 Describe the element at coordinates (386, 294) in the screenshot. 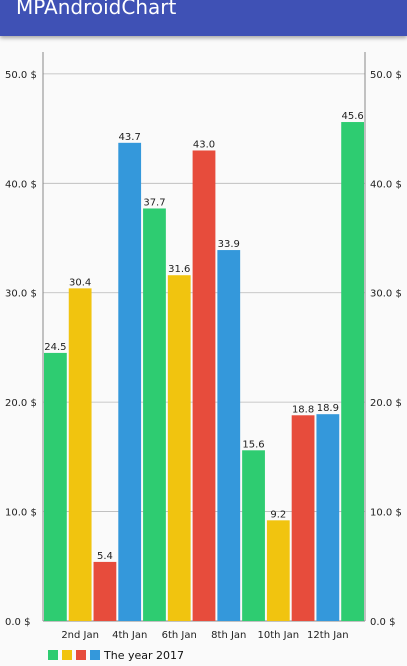

I see `y-tick-label-right: 30.0 $` at that location.